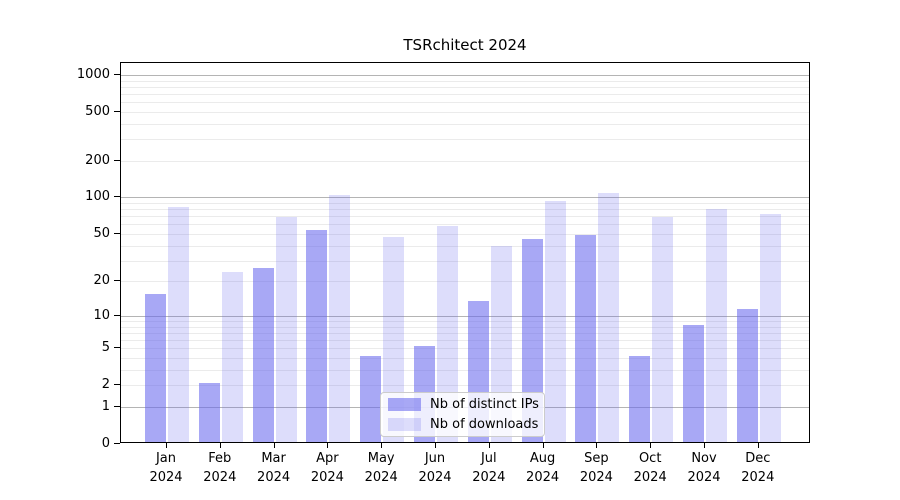 This screenshot has width=900, height=500. I want to click on bar-aug-ips, so click(532, 340).